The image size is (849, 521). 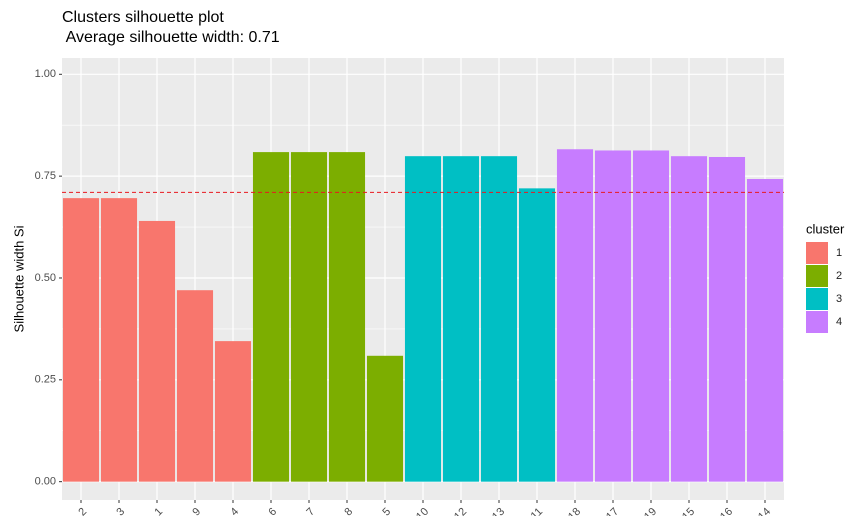 What do you see at coordinates (310, 511) in the screenshot?
I see `x-tick-label: 7` at bounding box center [310, 511].